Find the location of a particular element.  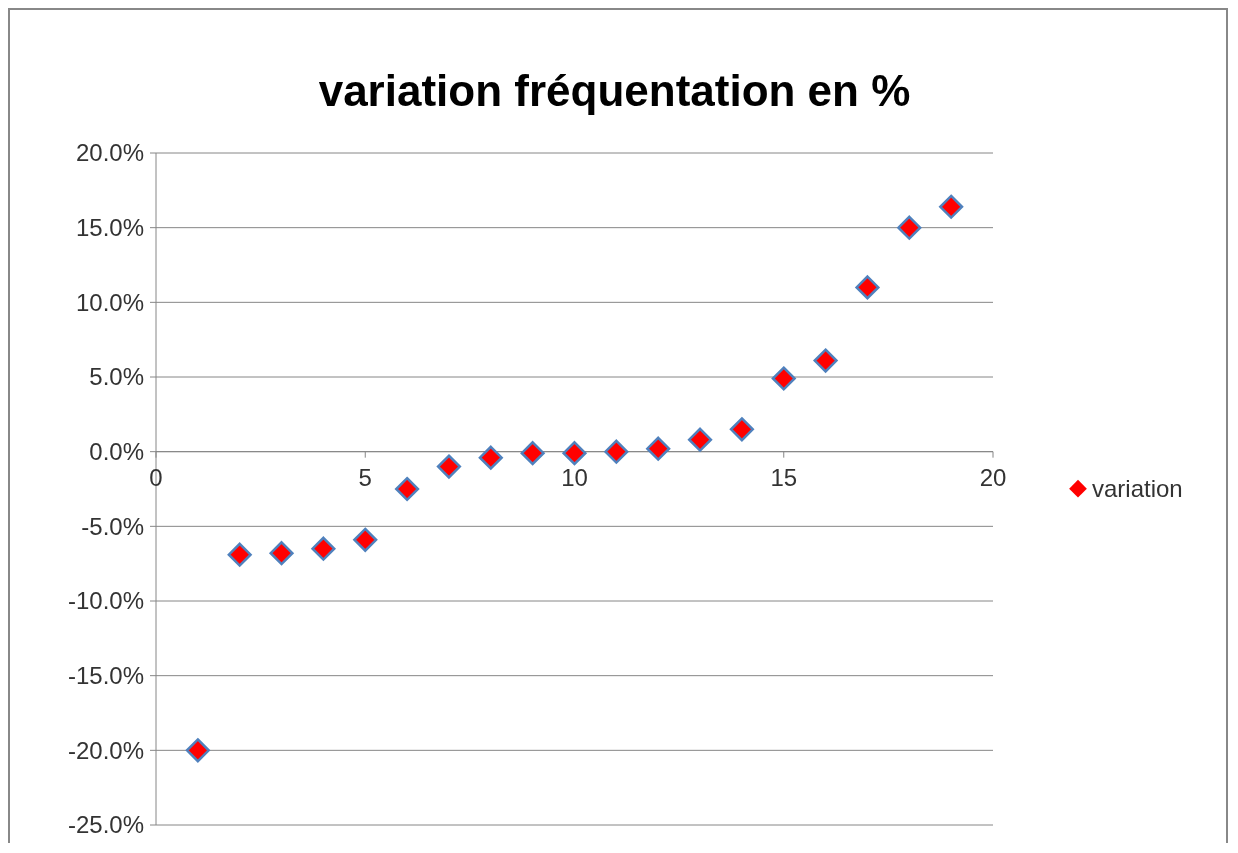

y-tick-label: 15.0% is located at coordinates (109, 228).